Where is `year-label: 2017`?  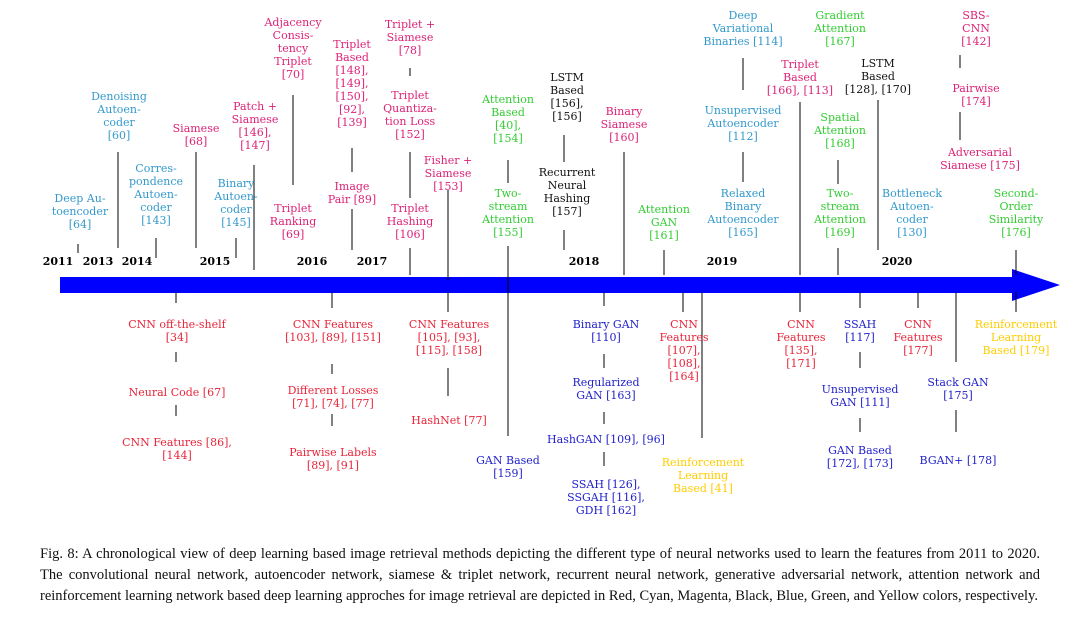 year-label: 2017 is located at coordinates (372, 261).